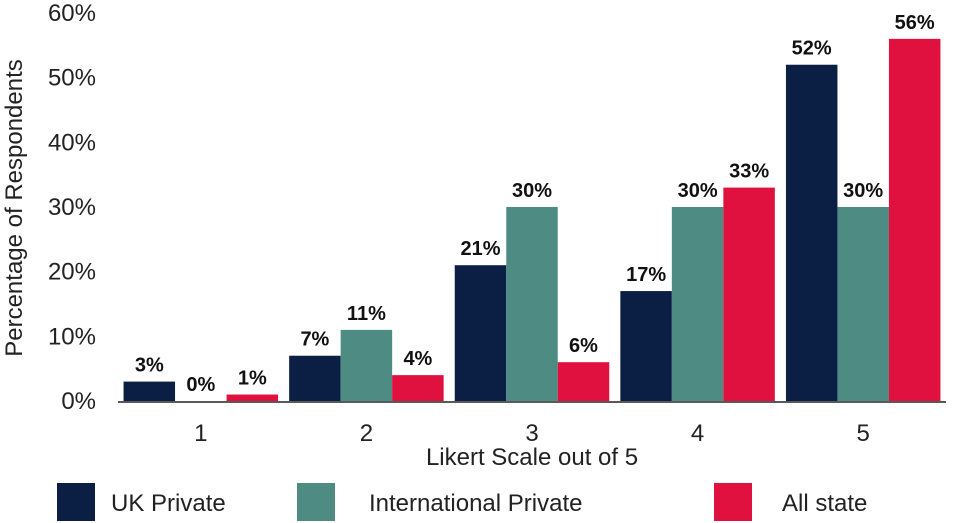 The width and height of the screenshot is (953, 523). I want to click on x-tick-label: 2, so click(366, 433).